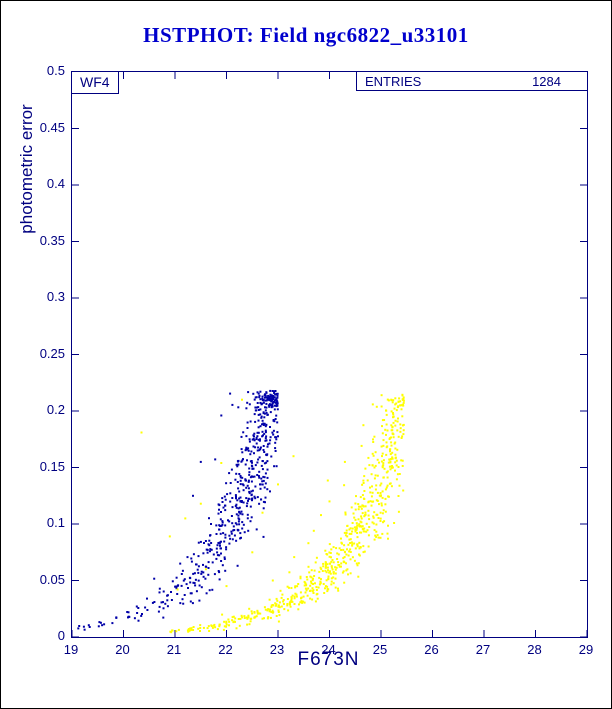  Describe the element at coordinates (328, 659) in the screenshot. I see `x-axis-label: F673N` at that location.